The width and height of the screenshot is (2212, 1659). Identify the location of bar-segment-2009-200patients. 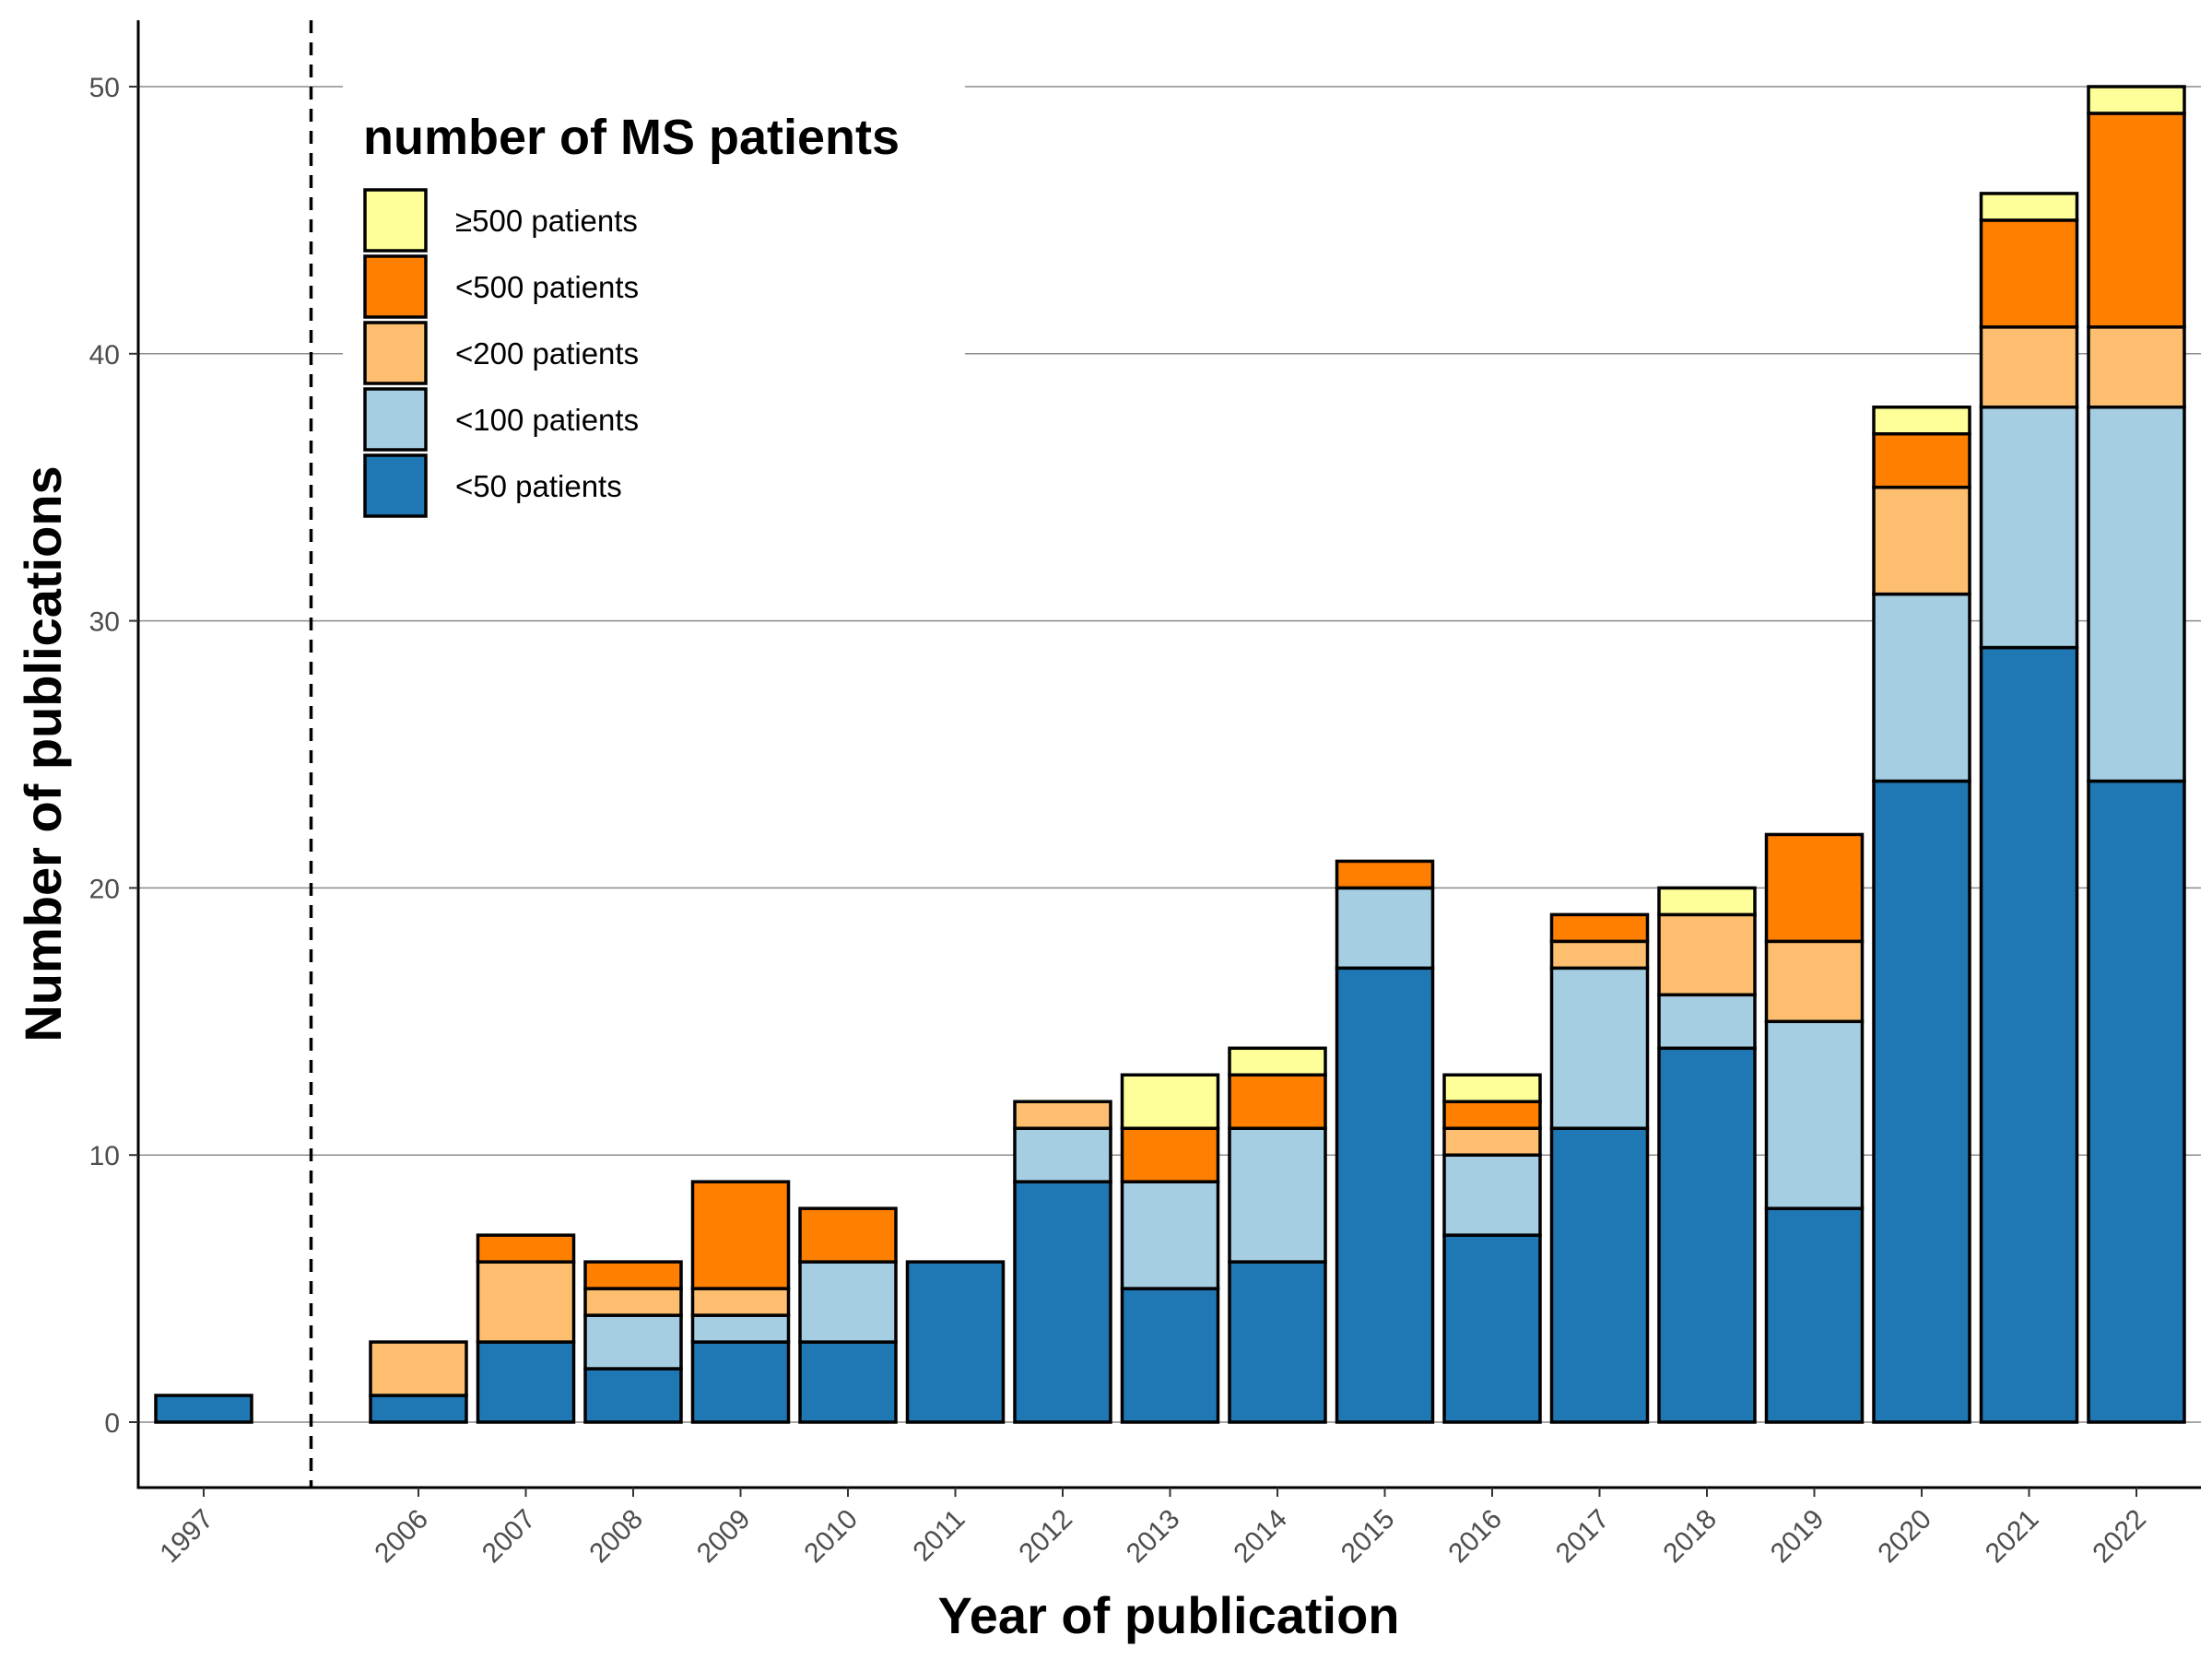
(740, 1302).